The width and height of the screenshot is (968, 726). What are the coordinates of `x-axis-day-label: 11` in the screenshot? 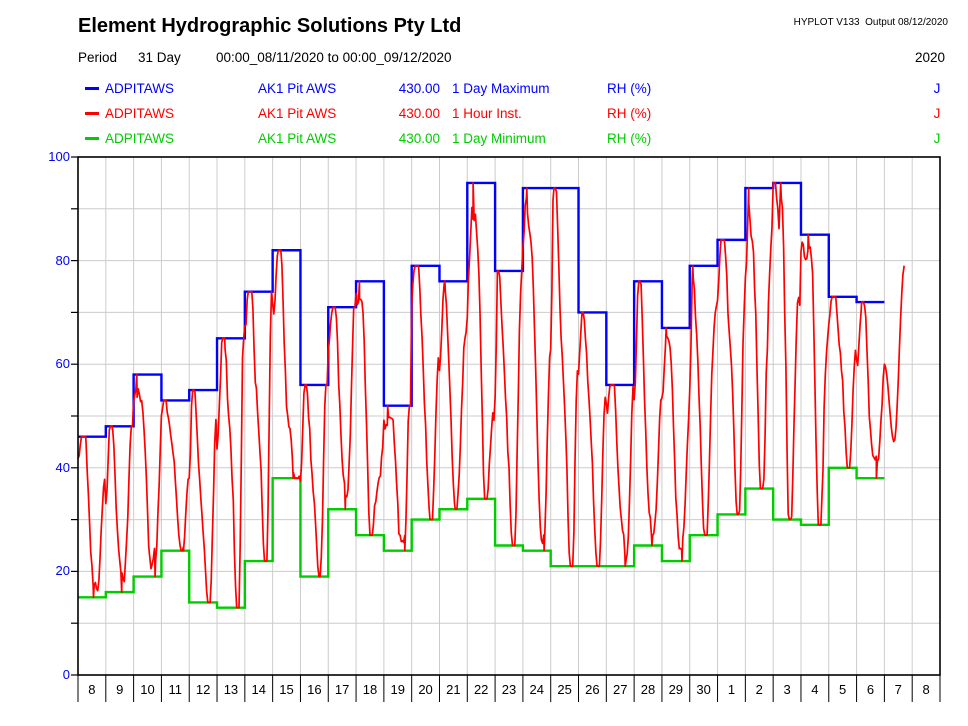 It's located at (175, 689).